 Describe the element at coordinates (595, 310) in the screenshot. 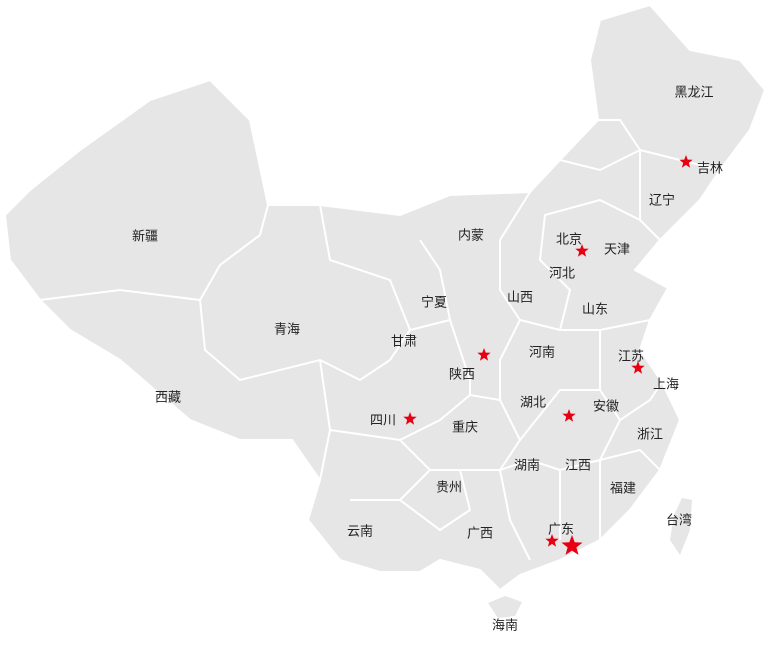

I see `province-label-shandong: 山东` at that location.